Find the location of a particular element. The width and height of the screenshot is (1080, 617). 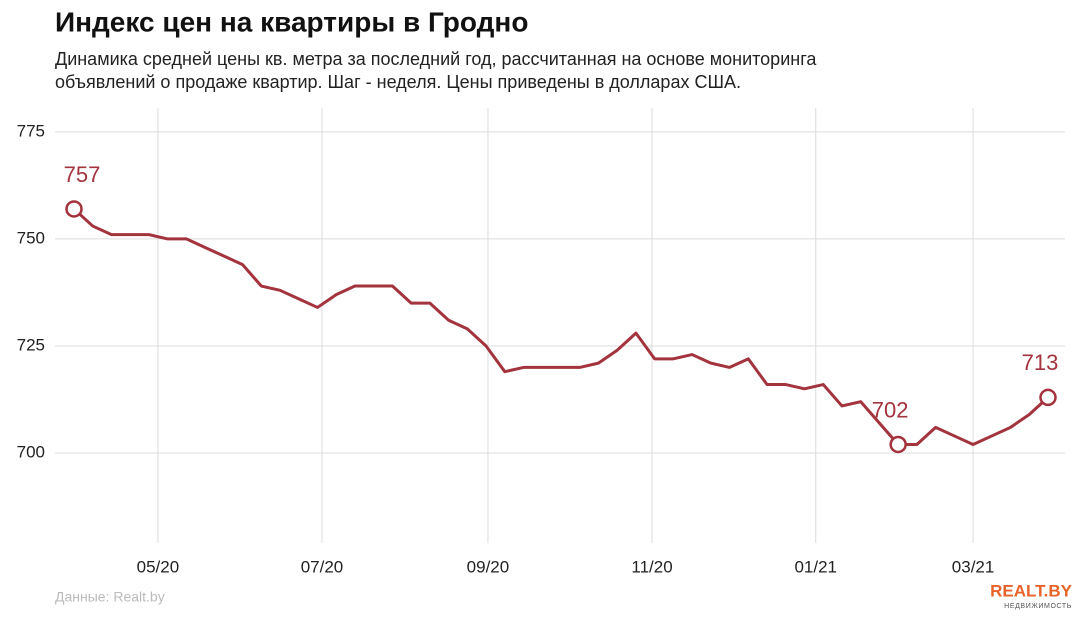

x-tick-label: 05/20 is located at coordinates (158, 566).